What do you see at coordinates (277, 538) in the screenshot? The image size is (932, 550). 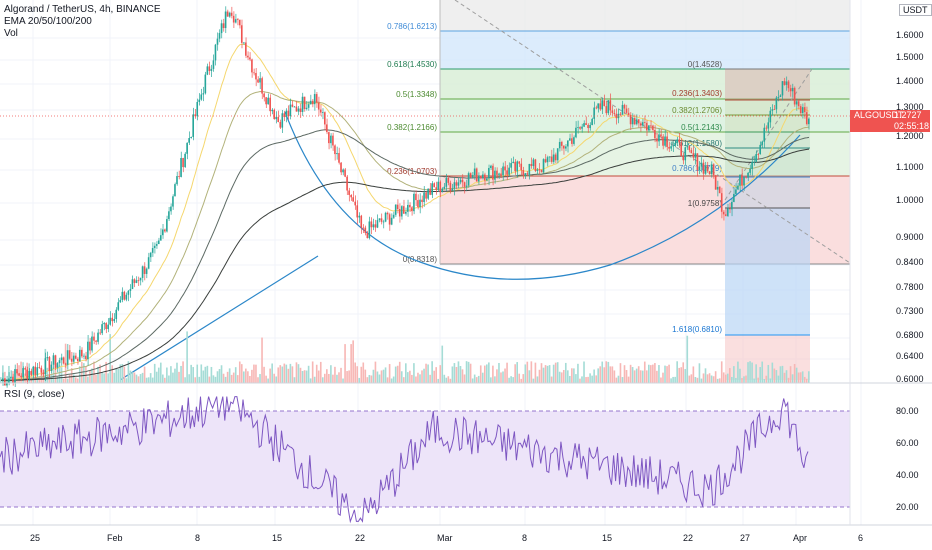 I see `x-tick-3: 15` at bounding box center [277, 538].